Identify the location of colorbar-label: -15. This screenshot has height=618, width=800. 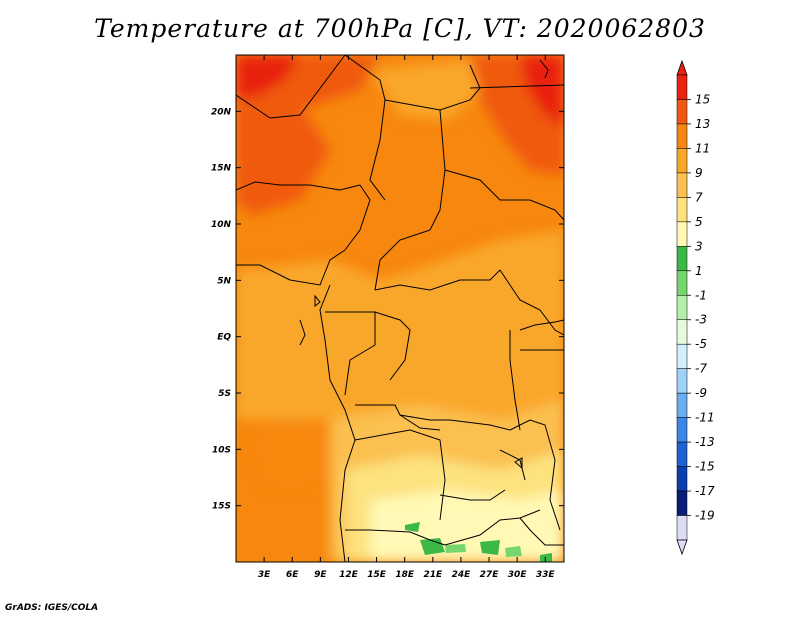
(705, 467).